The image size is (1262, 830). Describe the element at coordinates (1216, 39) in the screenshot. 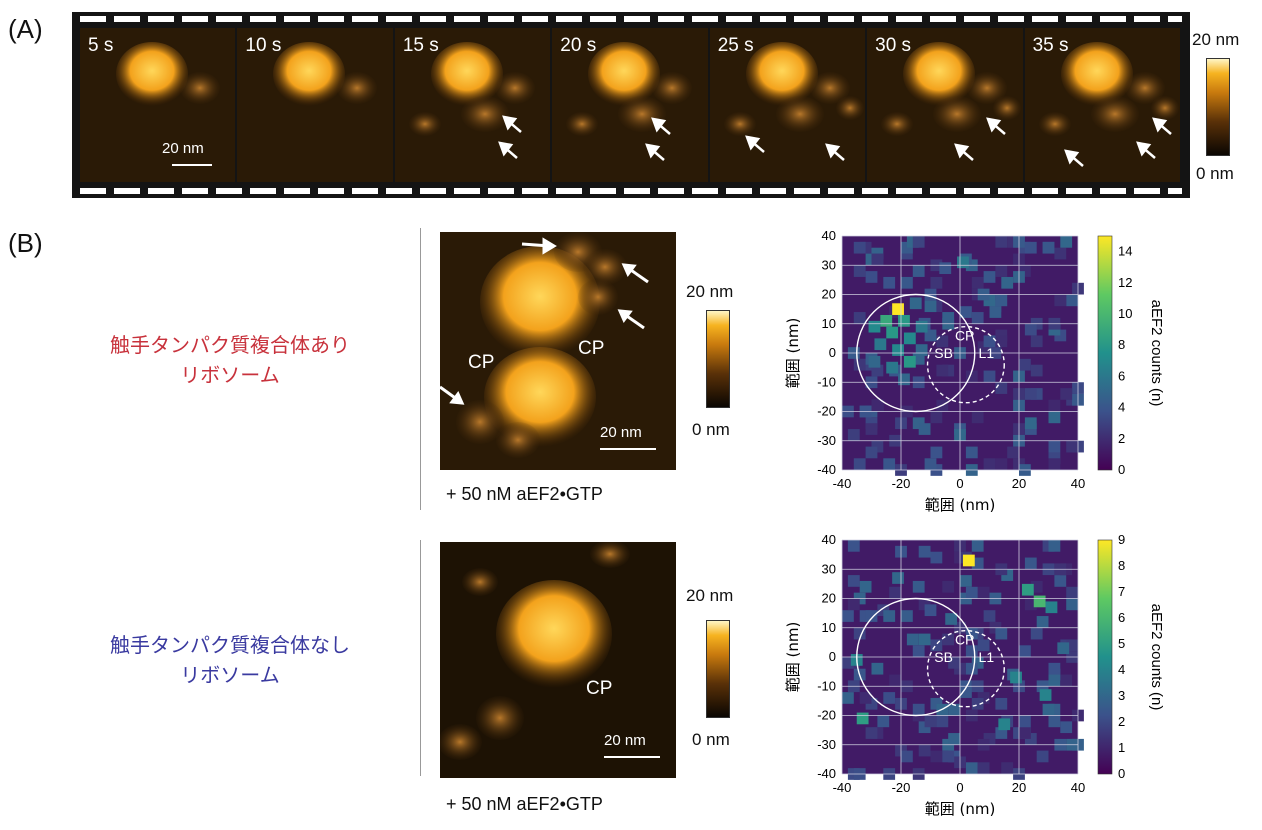

I see `panel-a-colorbar-max: 20 nm` at that location.